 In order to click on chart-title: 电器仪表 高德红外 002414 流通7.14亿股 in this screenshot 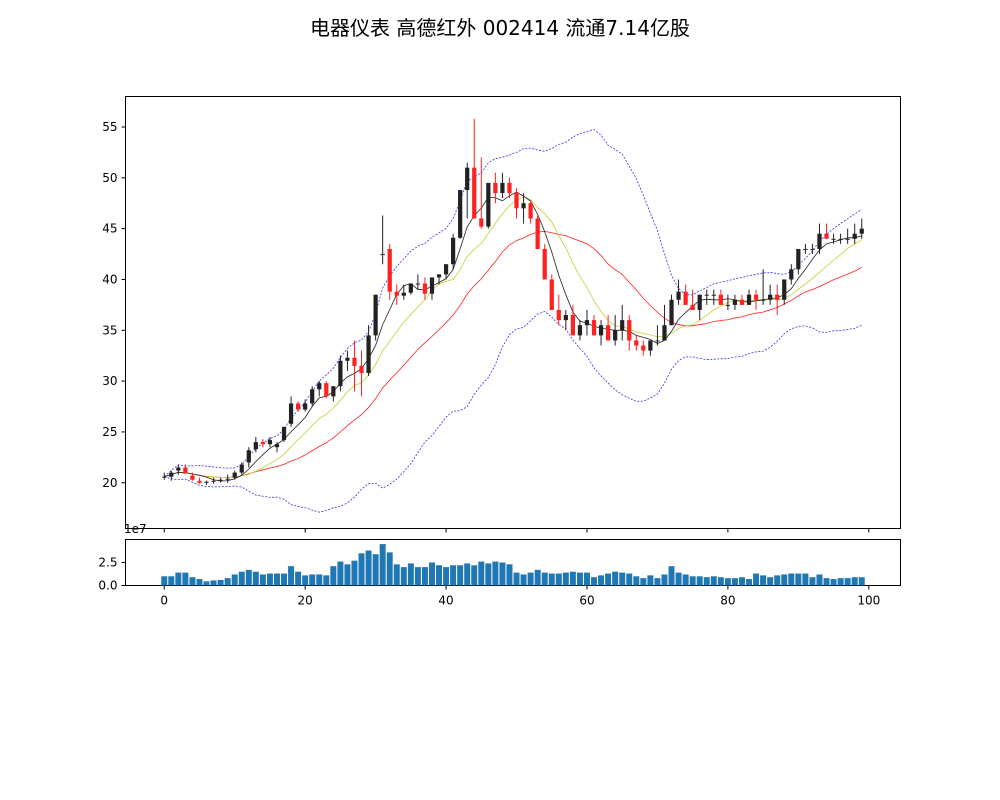, I will do `click(500, 28)`.